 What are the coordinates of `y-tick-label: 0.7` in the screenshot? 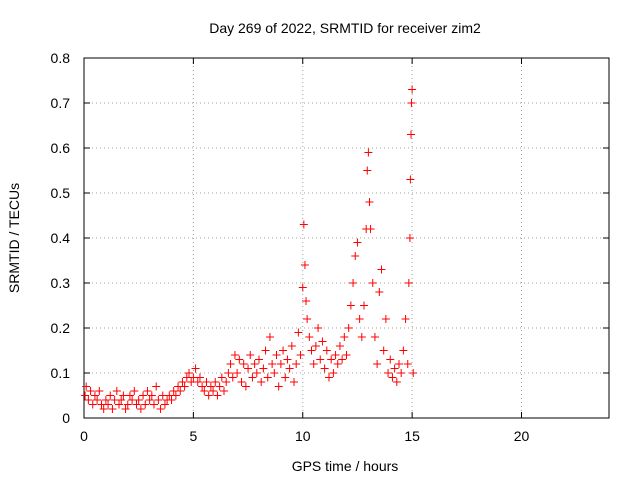 It's located at (61, 103).